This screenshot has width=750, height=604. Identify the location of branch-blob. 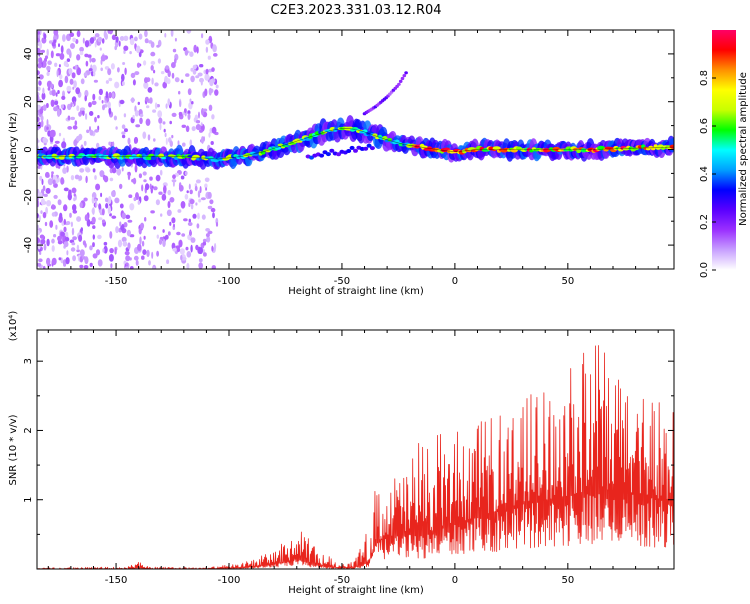
(402, 78).